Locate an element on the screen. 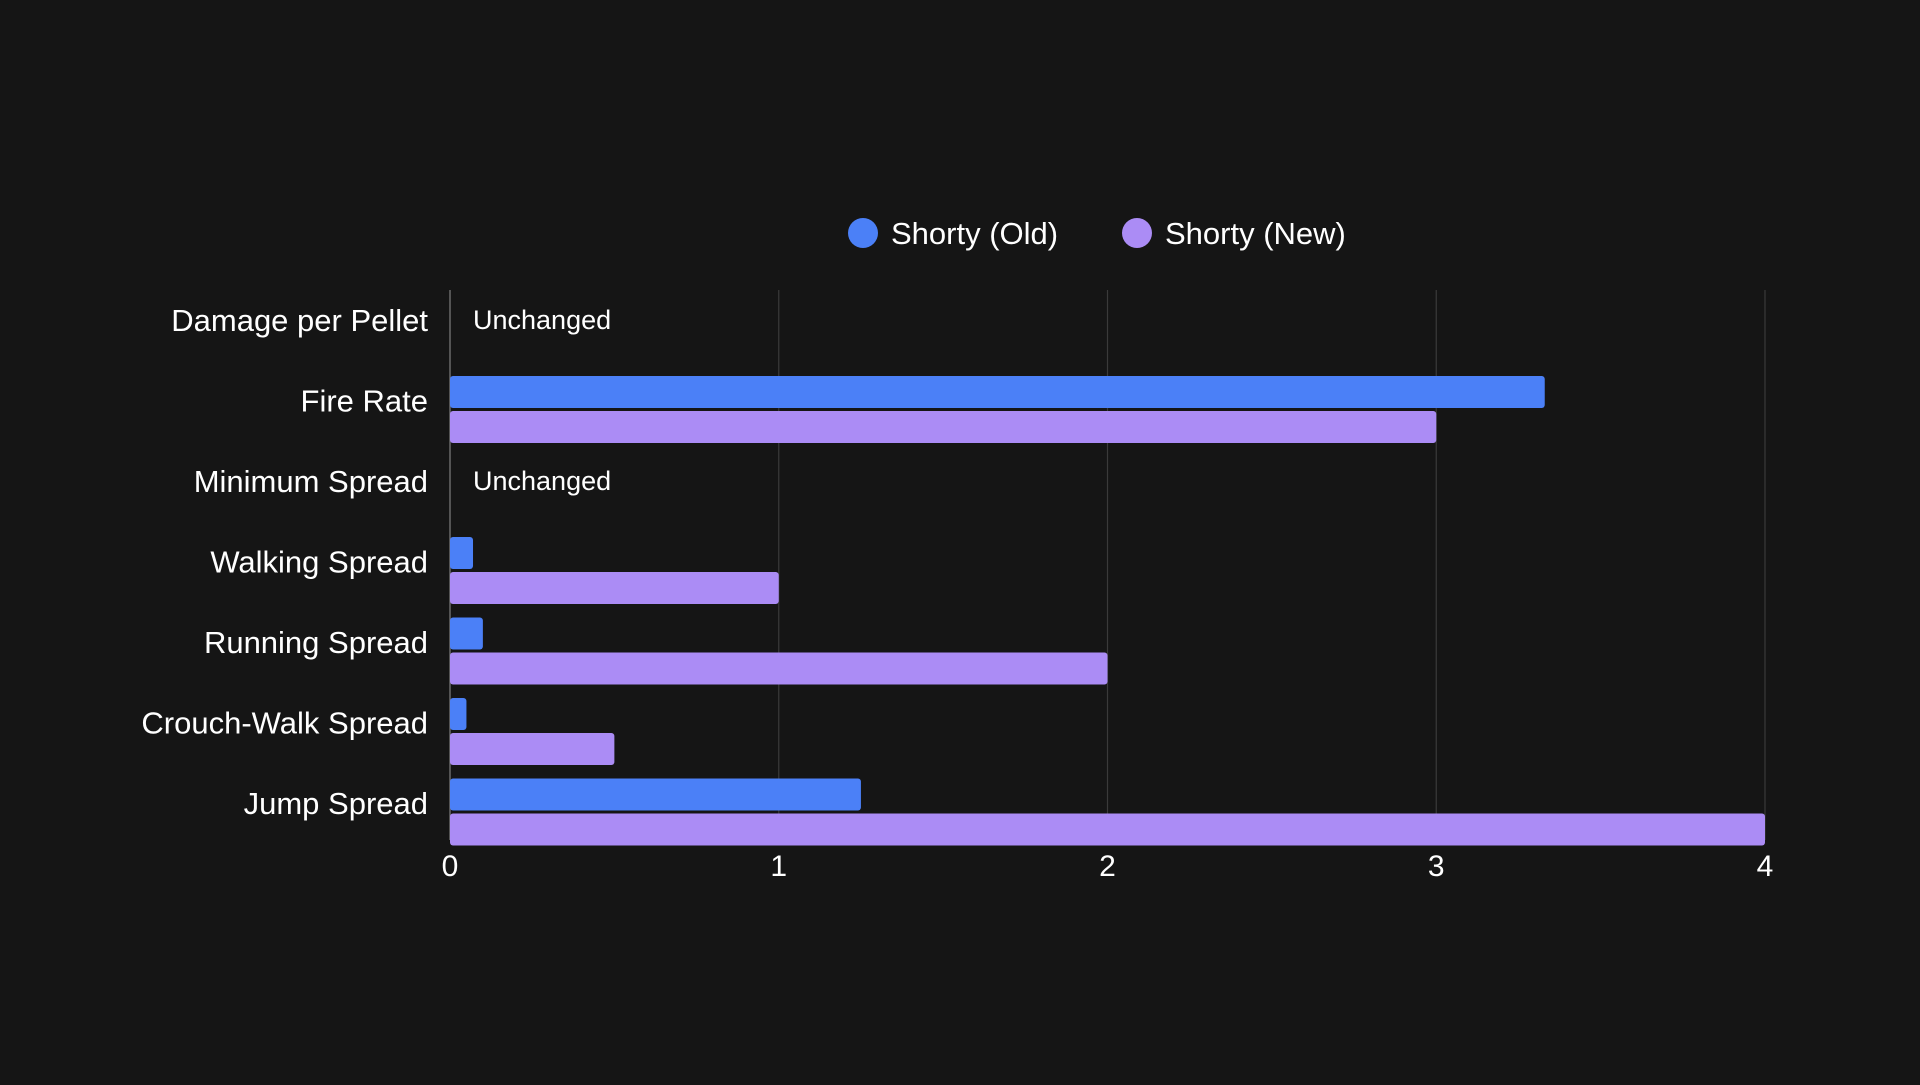 The height and width of the screenshot is (1085, 1920). x-tick-label: 2 is located at coordinates (1107, 866).